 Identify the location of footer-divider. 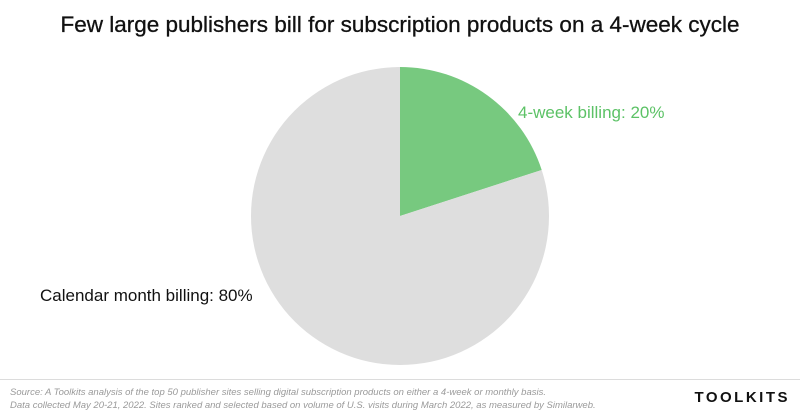
(400, 379).